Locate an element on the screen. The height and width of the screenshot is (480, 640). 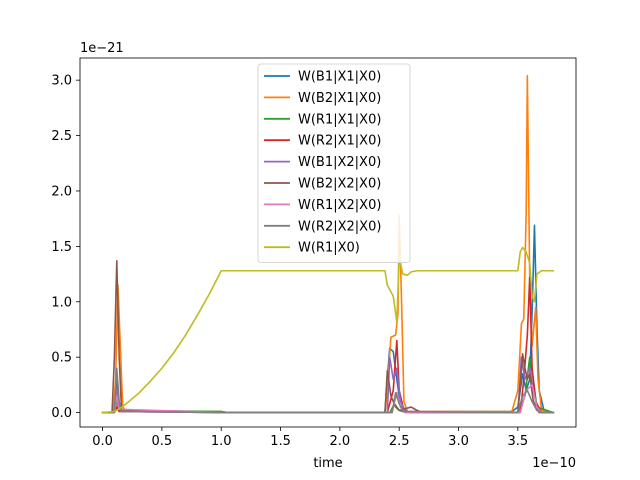
x-tick-label: 2.5 is located at coordinates (399, 441).